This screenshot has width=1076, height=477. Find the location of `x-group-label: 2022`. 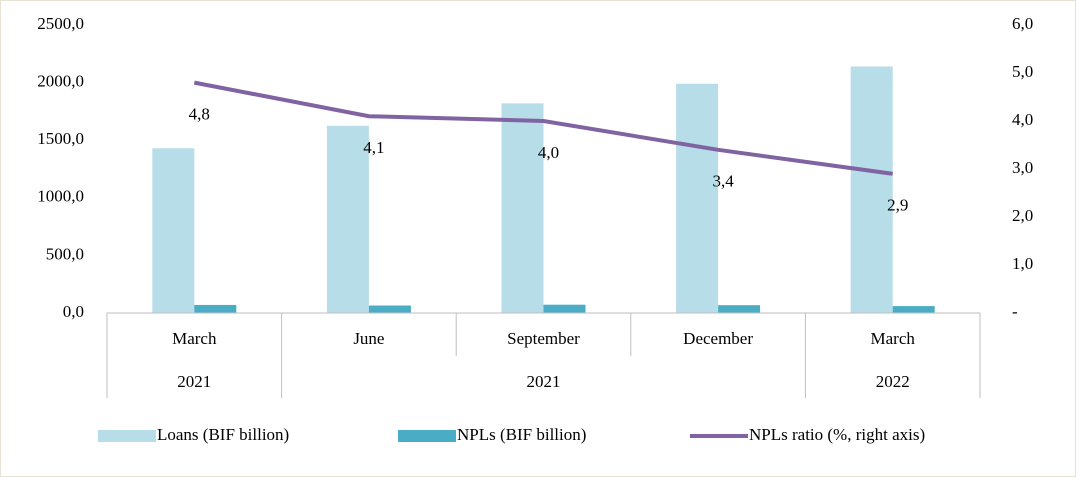

x-group-label: 2022 is located at coordinates (893, 381).